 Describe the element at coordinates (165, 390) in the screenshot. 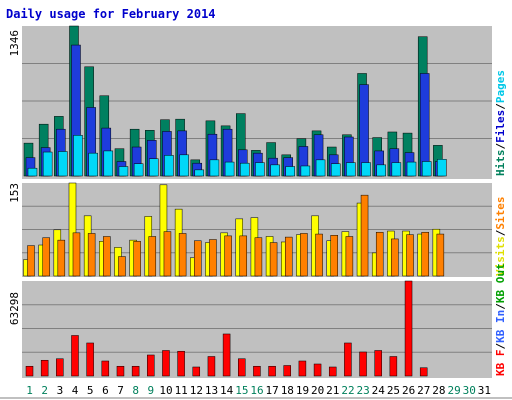

I see `x-tick-label: 10` at that location.